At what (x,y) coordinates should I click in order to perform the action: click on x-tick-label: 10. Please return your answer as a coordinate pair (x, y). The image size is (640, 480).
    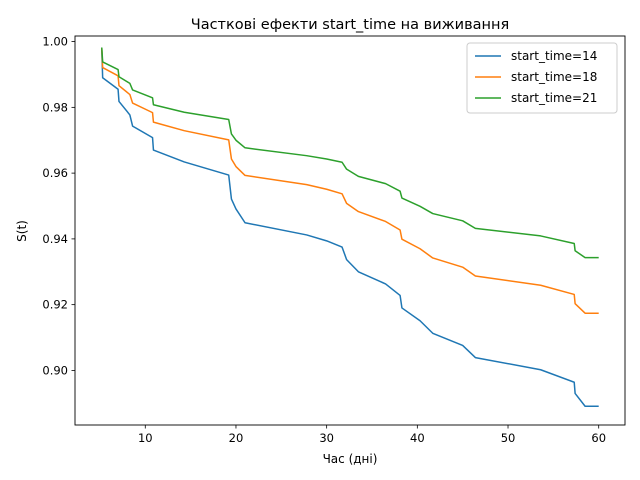
    Looking at the image, I should click on (145, 438).